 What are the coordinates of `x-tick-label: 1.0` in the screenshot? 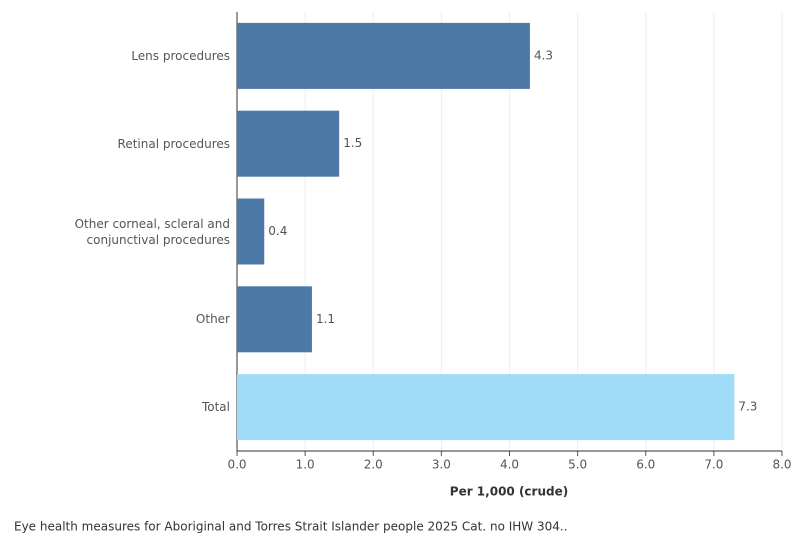 It's located at (305, 465).